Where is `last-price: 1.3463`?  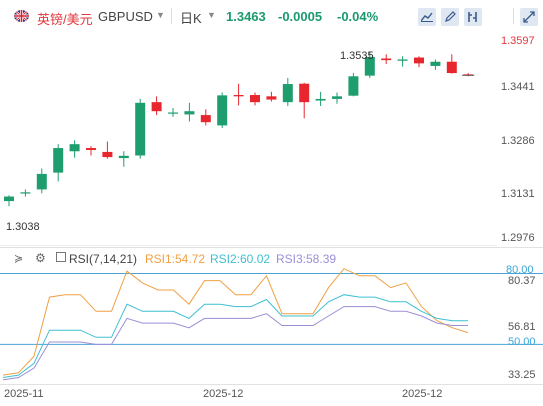
last-price: 1.3463 is located at coordinates (246, 16).